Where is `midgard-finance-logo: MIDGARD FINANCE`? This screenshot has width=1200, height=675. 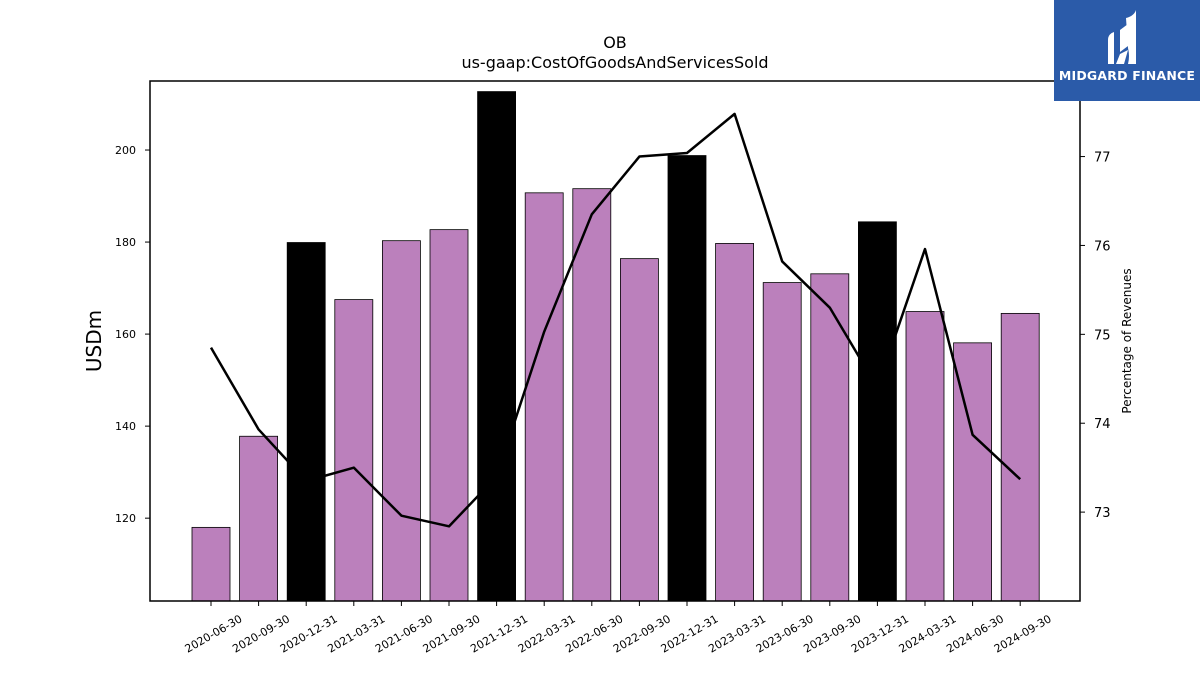
midgard-finance-logo: MIDGARD FINANCE is located at coordinates (1127, 50).